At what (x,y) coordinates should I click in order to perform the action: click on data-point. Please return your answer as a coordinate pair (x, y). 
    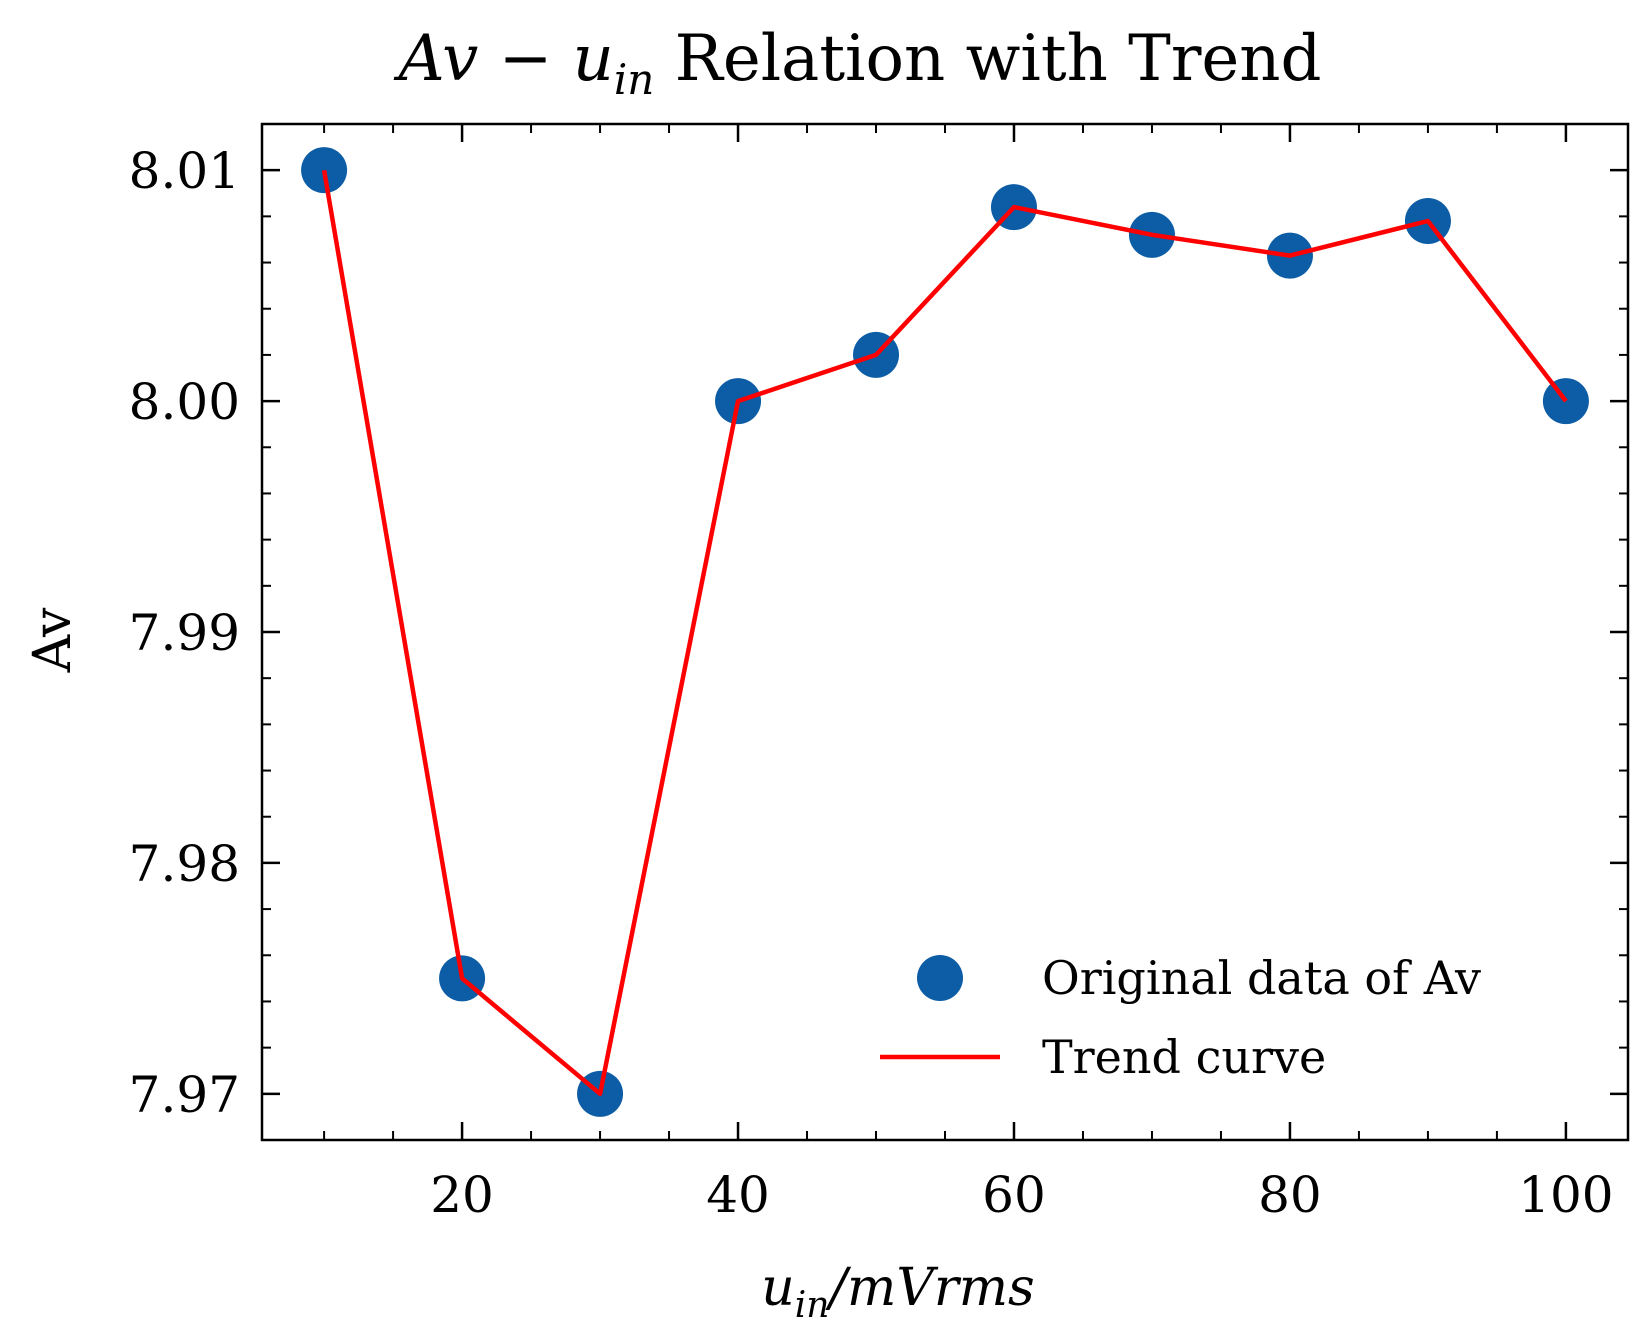
    Looking at the image, I should click on (324, 170).